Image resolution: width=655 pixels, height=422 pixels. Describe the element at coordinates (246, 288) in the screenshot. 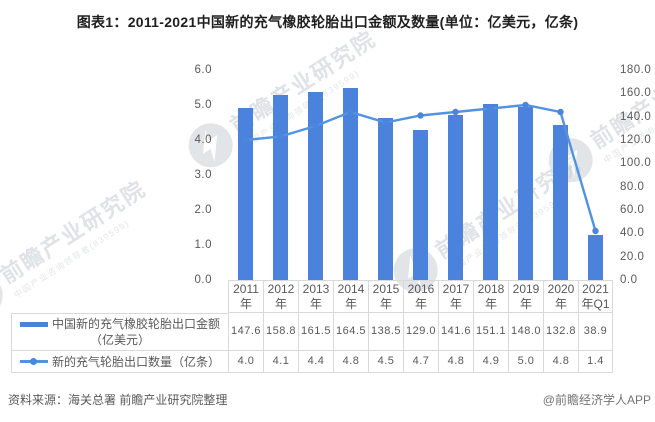

I see `year-label: 2011` at that location.